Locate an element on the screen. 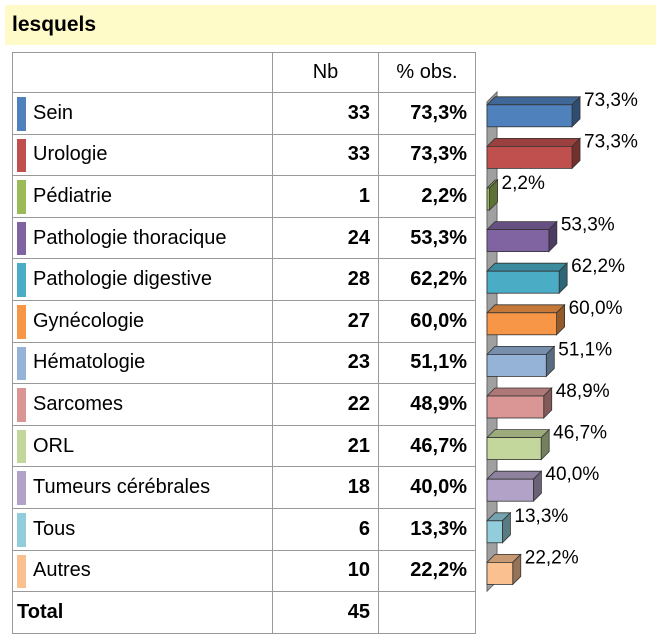  bar-label: 48,9% is located at coordinates (583, 391).